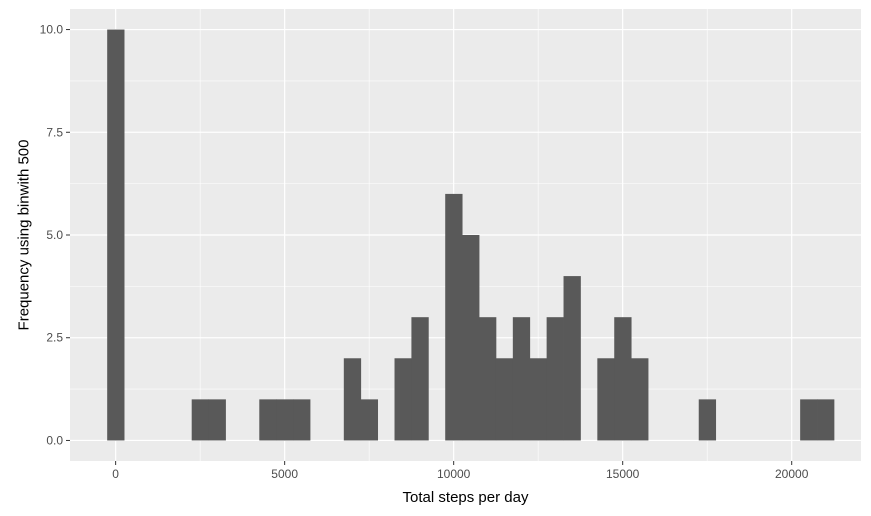 The width and height of the screenshot is (871, 516). I want to click on x-axis-ticks: 0 5000 10000 15000 20000, so click(460, 471).